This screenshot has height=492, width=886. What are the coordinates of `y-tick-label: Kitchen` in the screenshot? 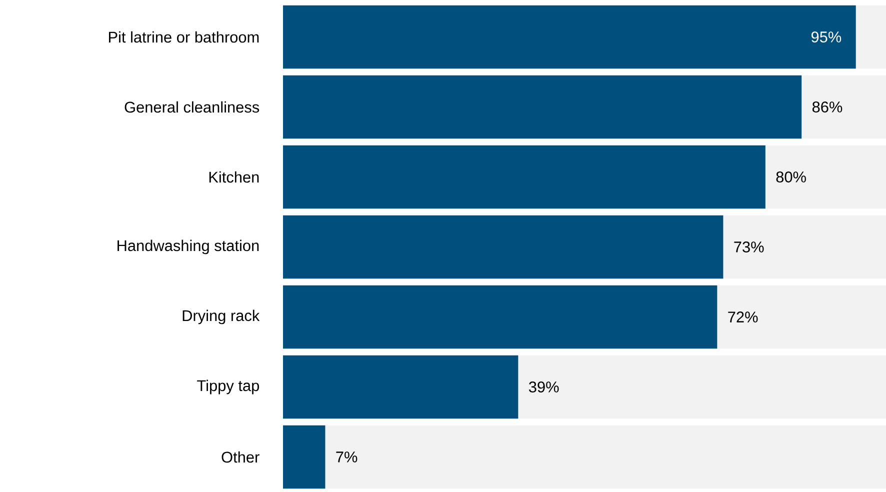 It's located at (234, 177).